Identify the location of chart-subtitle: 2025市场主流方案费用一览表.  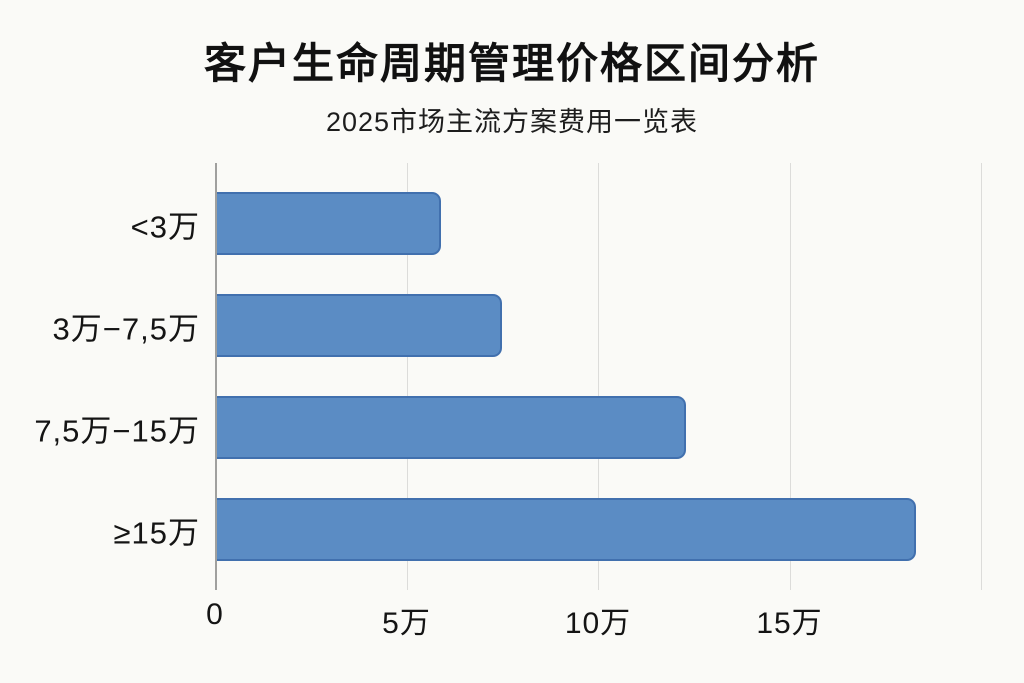
(512, 122).